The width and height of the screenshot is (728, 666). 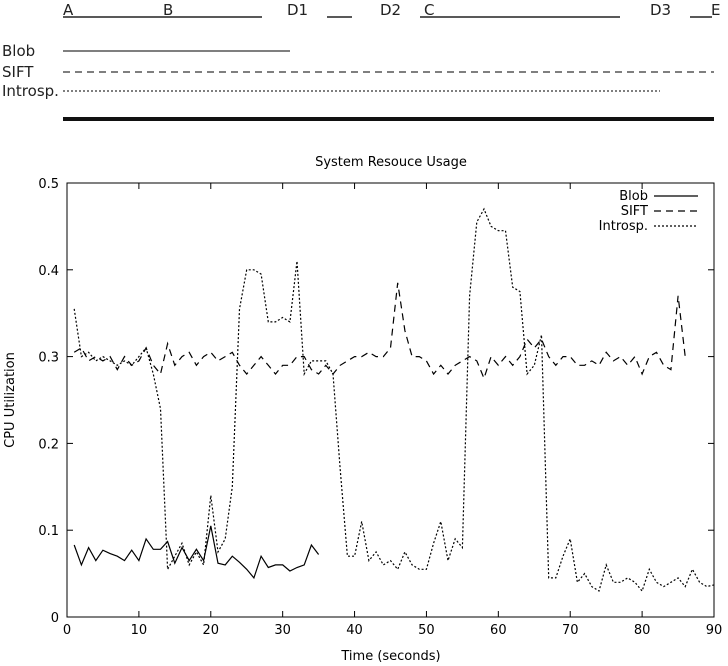 What do you see at coordinates (282, 630) in the screenshot?
I see `x-tick-label: 30` at bounding box center [282, 630].